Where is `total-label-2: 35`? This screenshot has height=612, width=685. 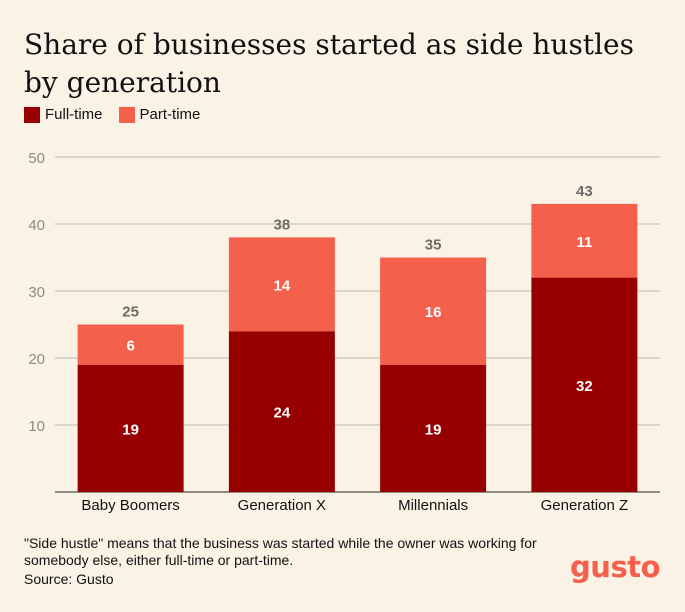 total-label-2: 35 is located at coordinates (433, 245).